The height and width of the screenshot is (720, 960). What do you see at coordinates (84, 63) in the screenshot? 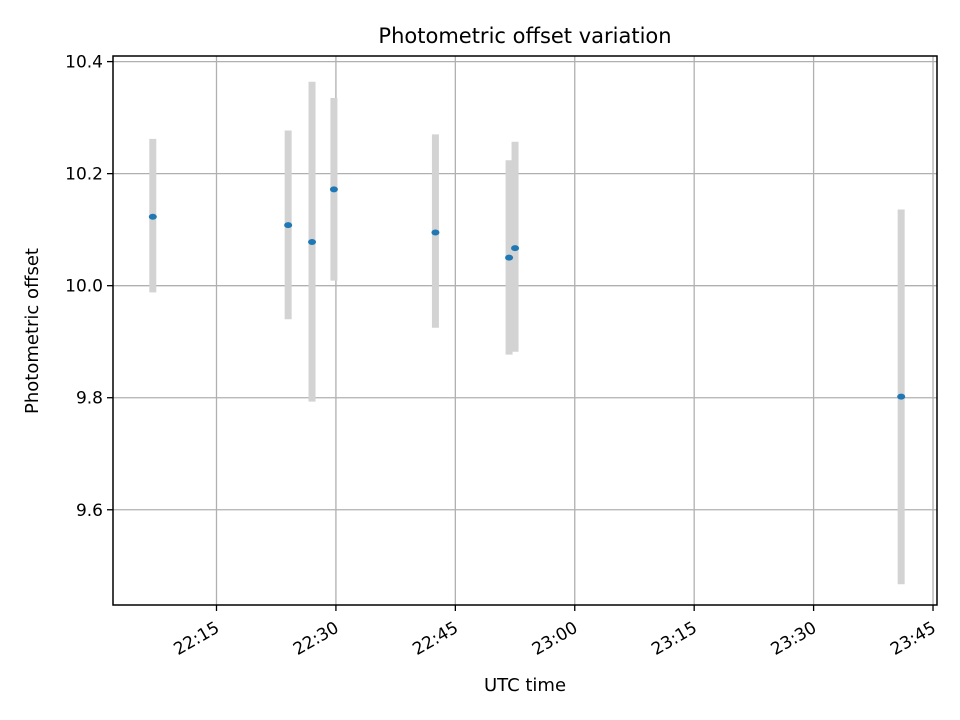
I see `y-tick-label: 10.4` at bounding box center [84, 63].